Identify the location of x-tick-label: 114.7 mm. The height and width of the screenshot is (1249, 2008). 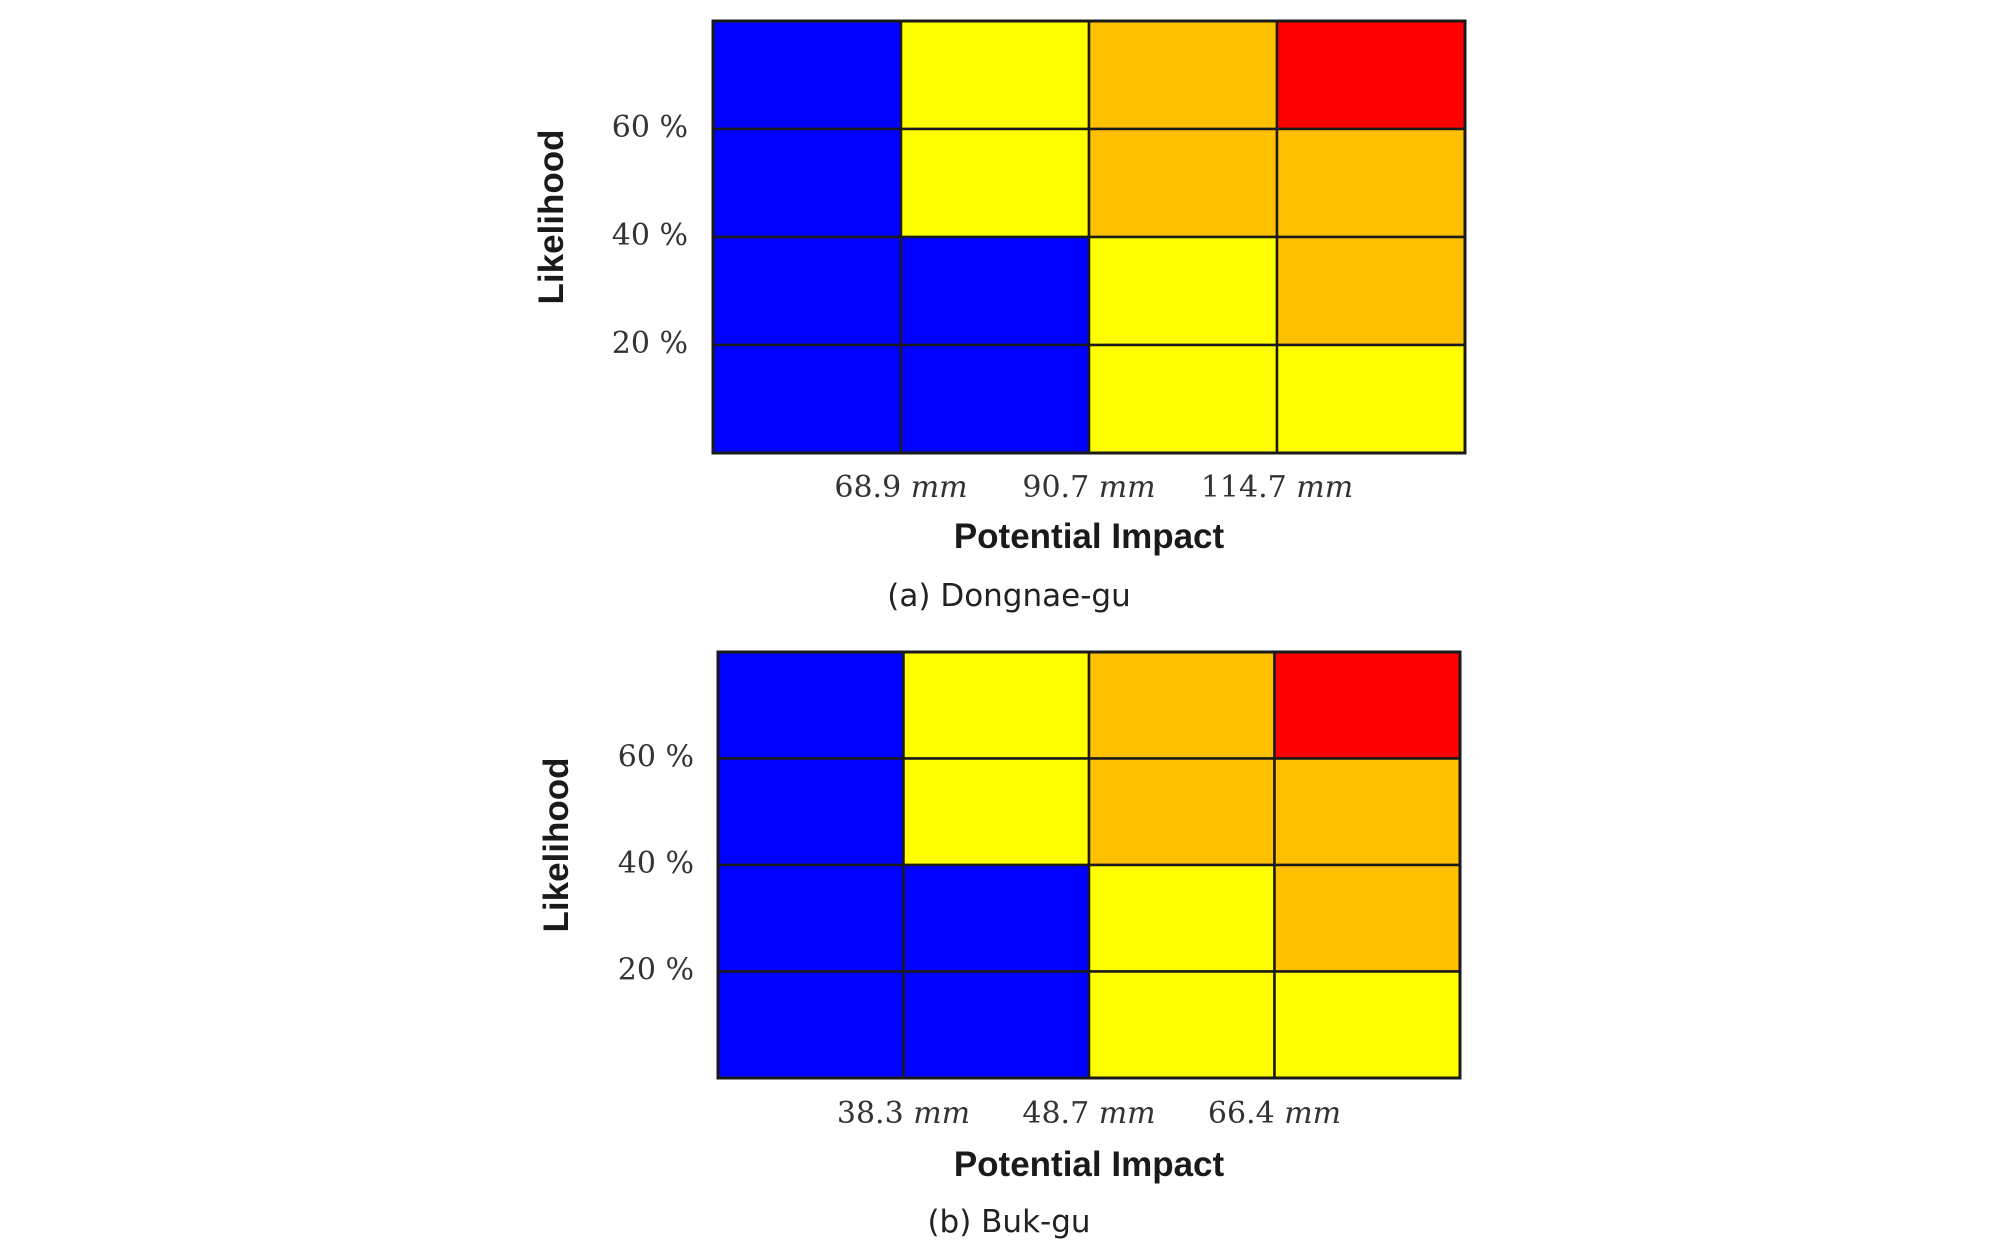
(1277, 487).